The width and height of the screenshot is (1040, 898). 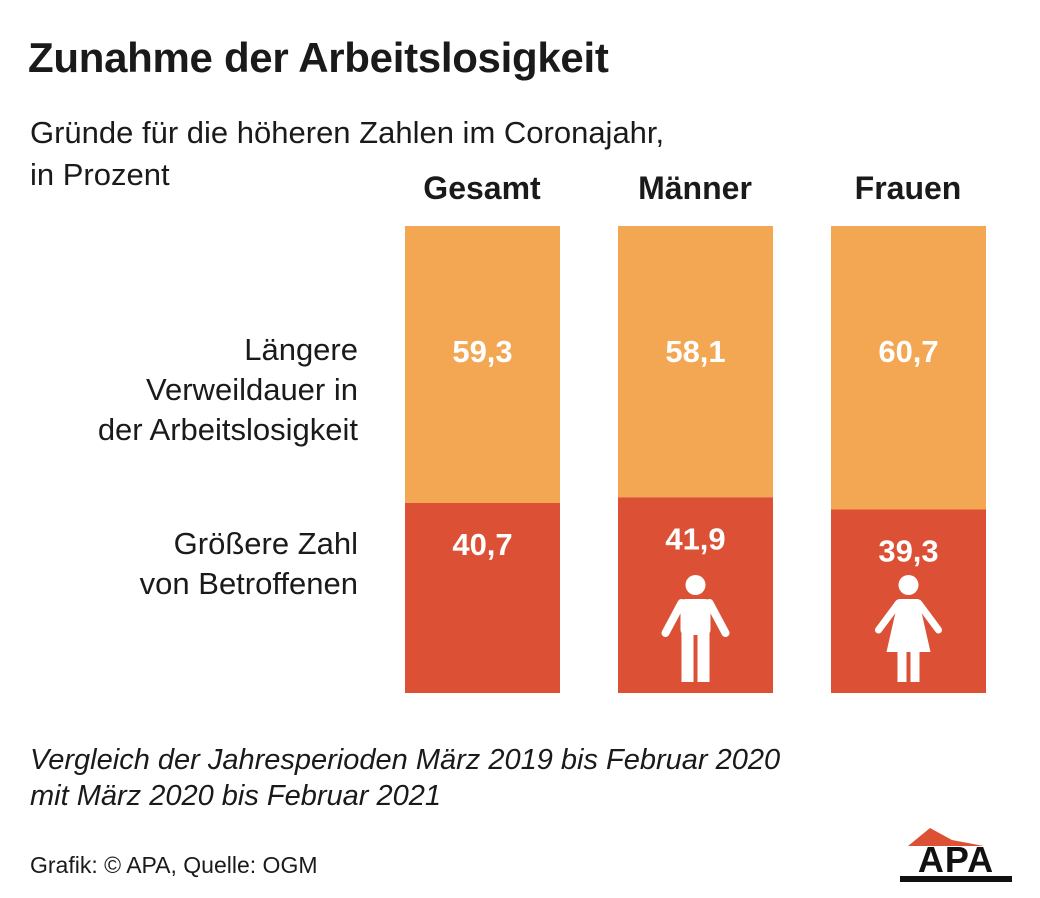 I want to click on category-label-gesamt: Gesamt, so click(x=482, y=188).